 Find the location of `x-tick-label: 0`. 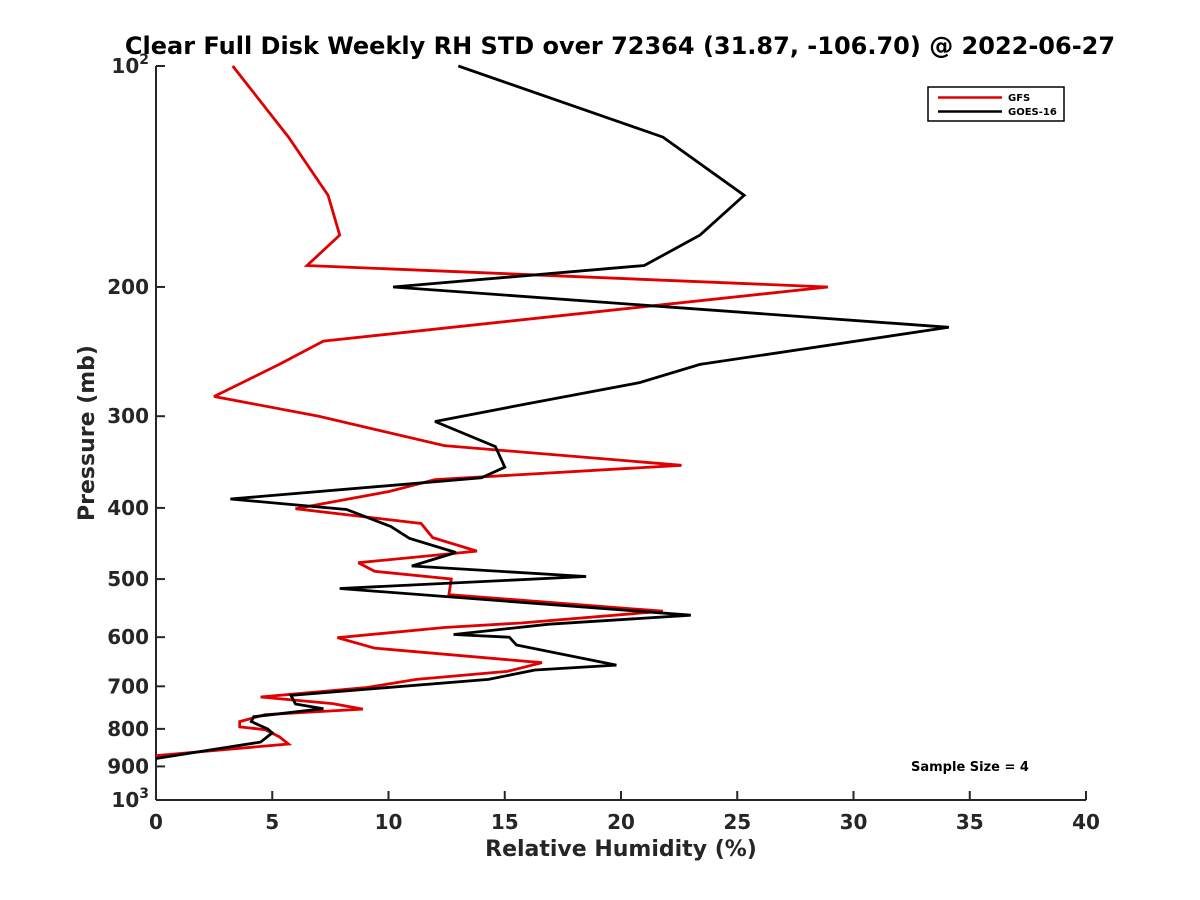

x-tick-label: 0 is located at coordinates (156, 822).